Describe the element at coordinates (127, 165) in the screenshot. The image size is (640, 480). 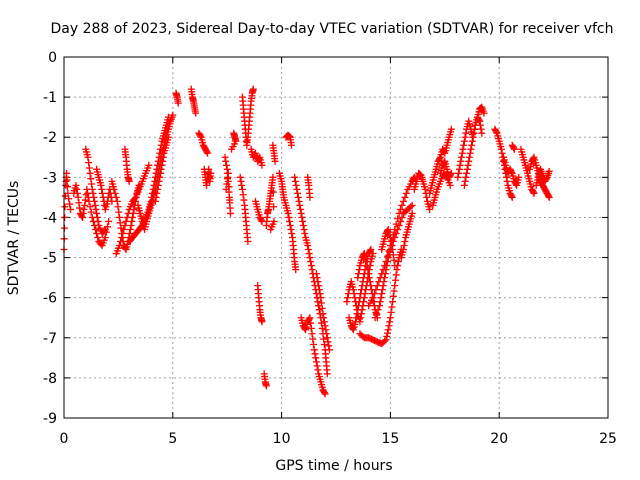
I see `series-t7` at that location.